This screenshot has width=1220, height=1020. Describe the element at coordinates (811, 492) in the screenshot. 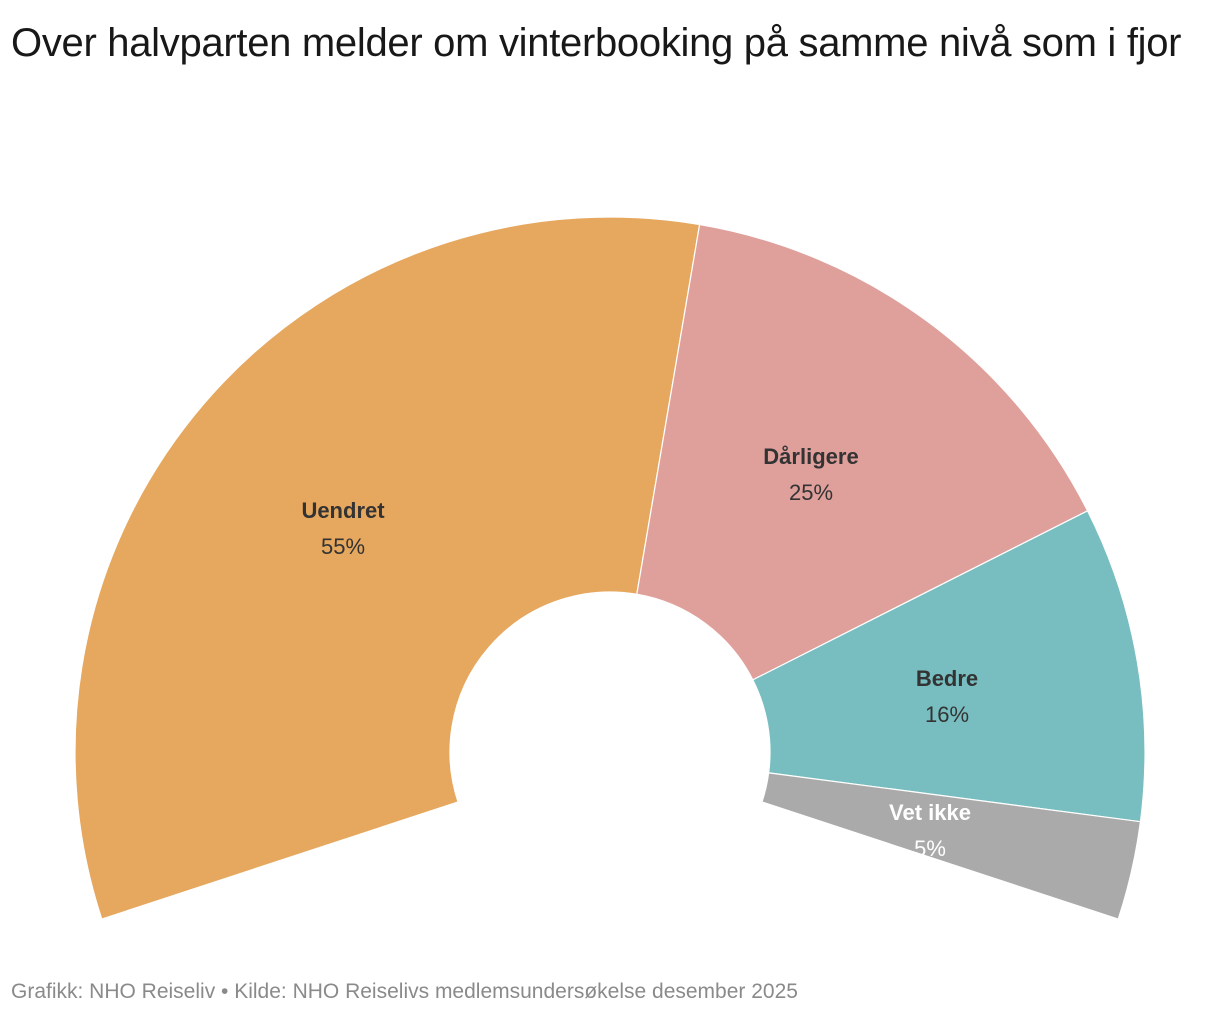

I see `slice-label-value: 25%` at that location.